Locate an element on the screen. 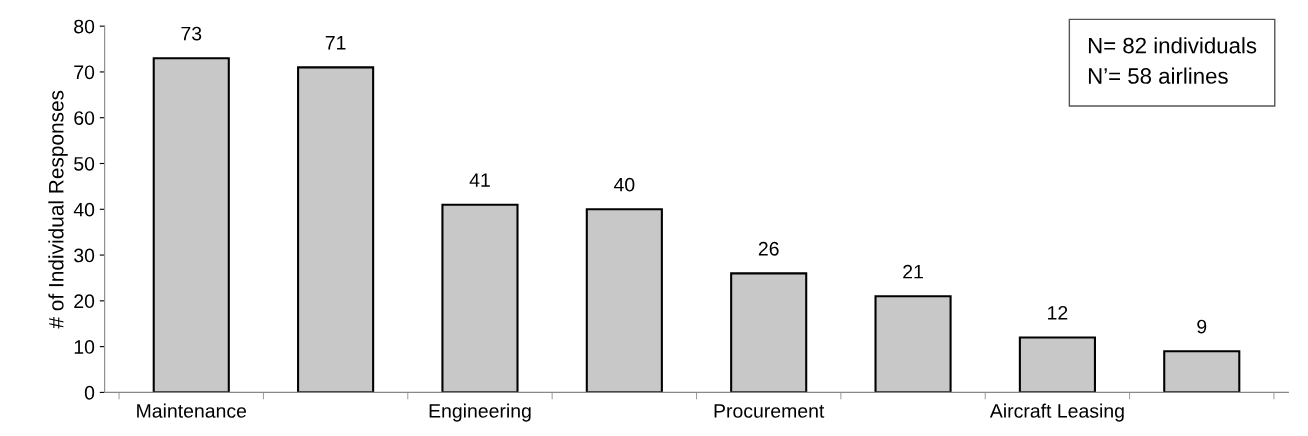 The width and height of the screenshot is (1308, 436). data-label: 26 is located at coordinates (768, 248).